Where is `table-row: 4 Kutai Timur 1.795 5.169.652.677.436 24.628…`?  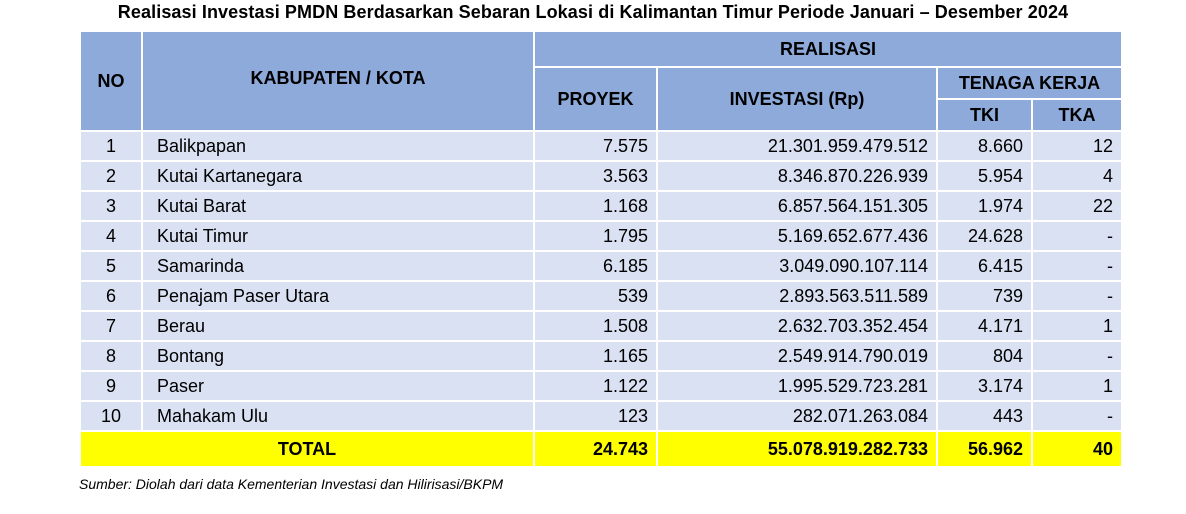 table-row: 4 Kutai Timur 1.795 5.169.652.677.436 24.628… is located at coordinates (601, 236).